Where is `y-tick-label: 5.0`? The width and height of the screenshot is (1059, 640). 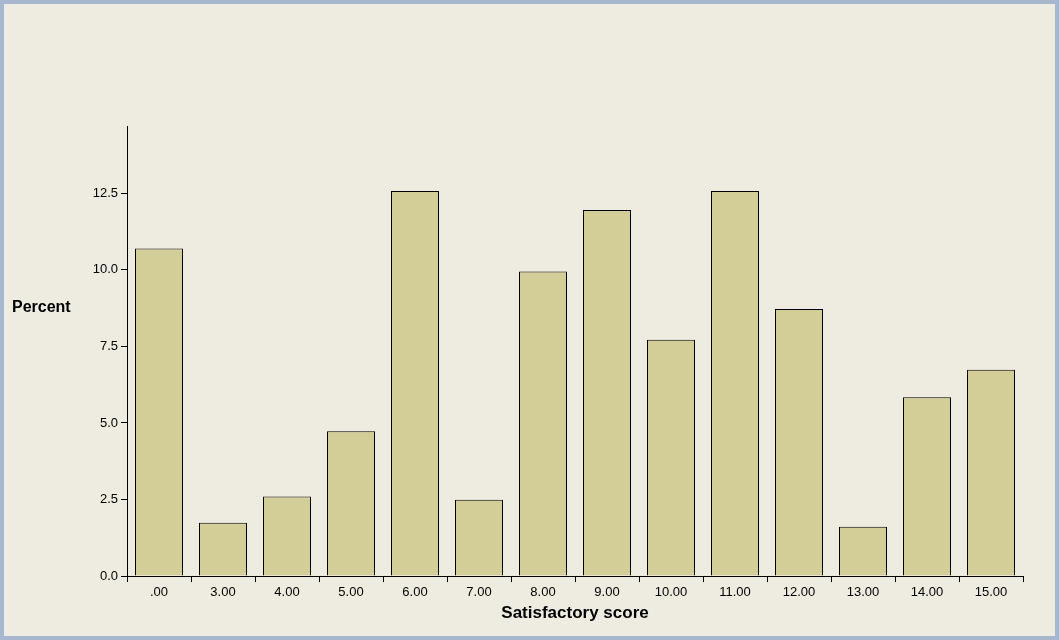
y-tick-label: 5.0 is located at coordinates (108, 422).